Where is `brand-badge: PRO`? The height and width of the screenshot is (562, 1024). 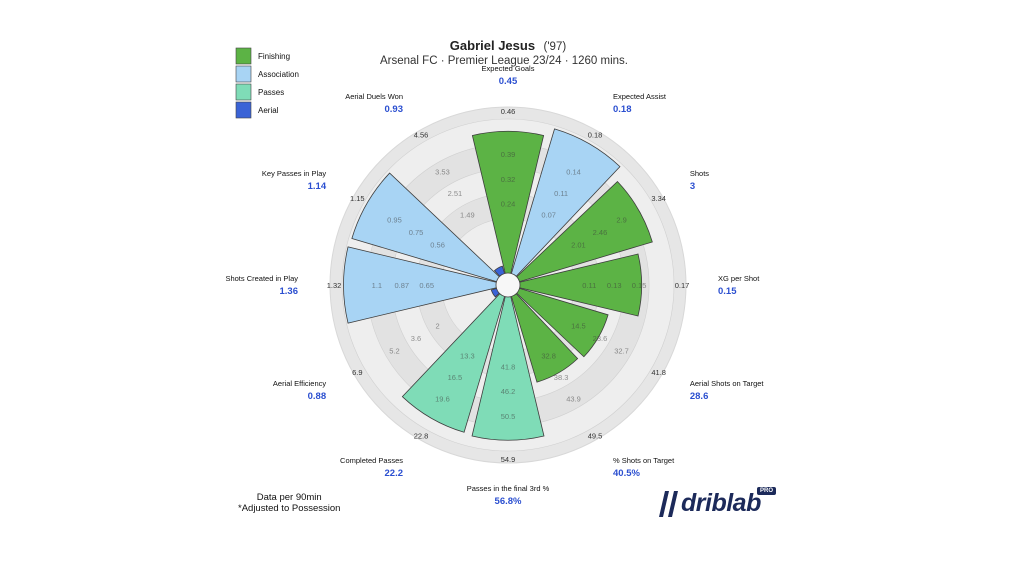 brand-badge: PRO is located at coordinates (767, 491).